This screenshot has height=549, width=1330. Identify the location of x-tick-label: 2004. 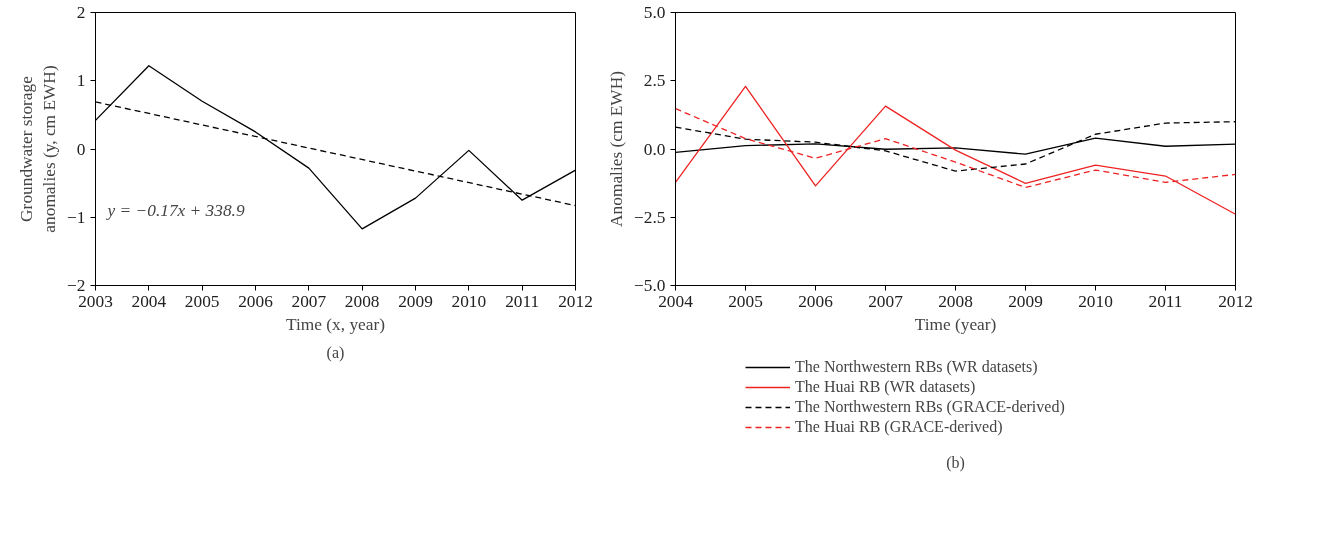
(149, 301).